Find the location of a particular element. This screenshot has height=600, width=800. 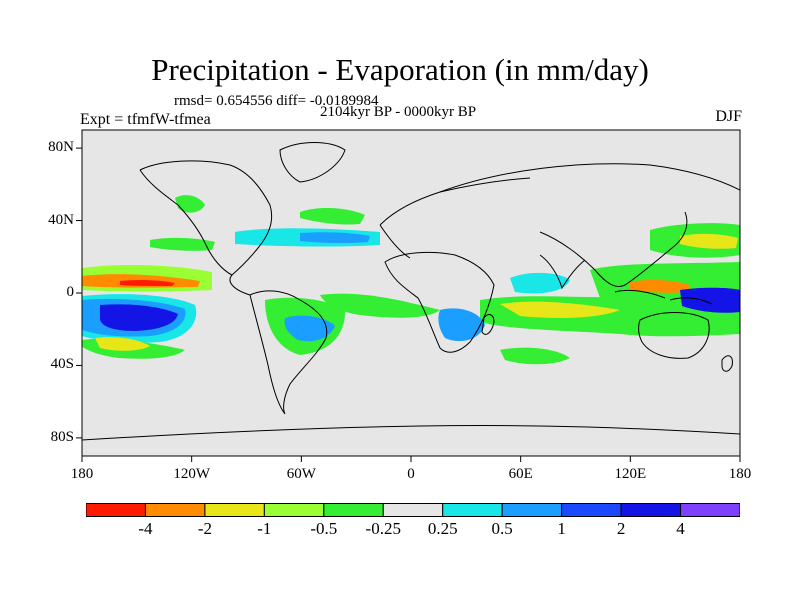

season-label: DJF is located at coordinates (728, 116).